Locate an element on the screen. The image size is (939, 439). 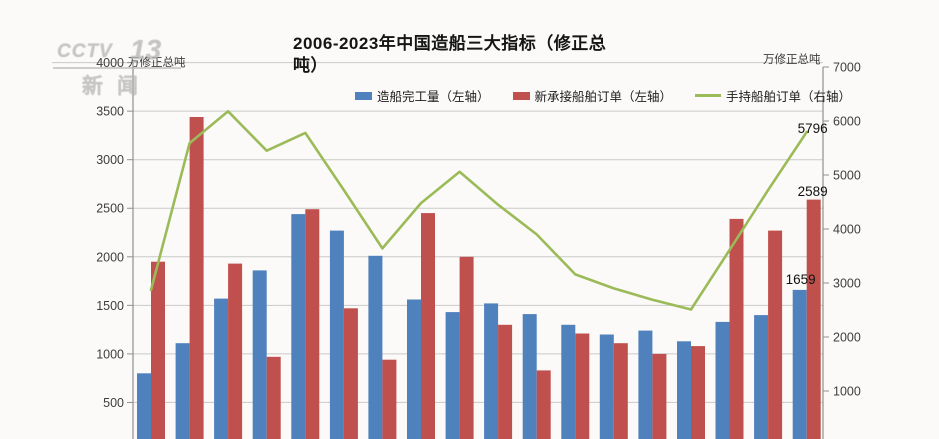
bar-new-orders-2022 is located at coordinates (775, 334).